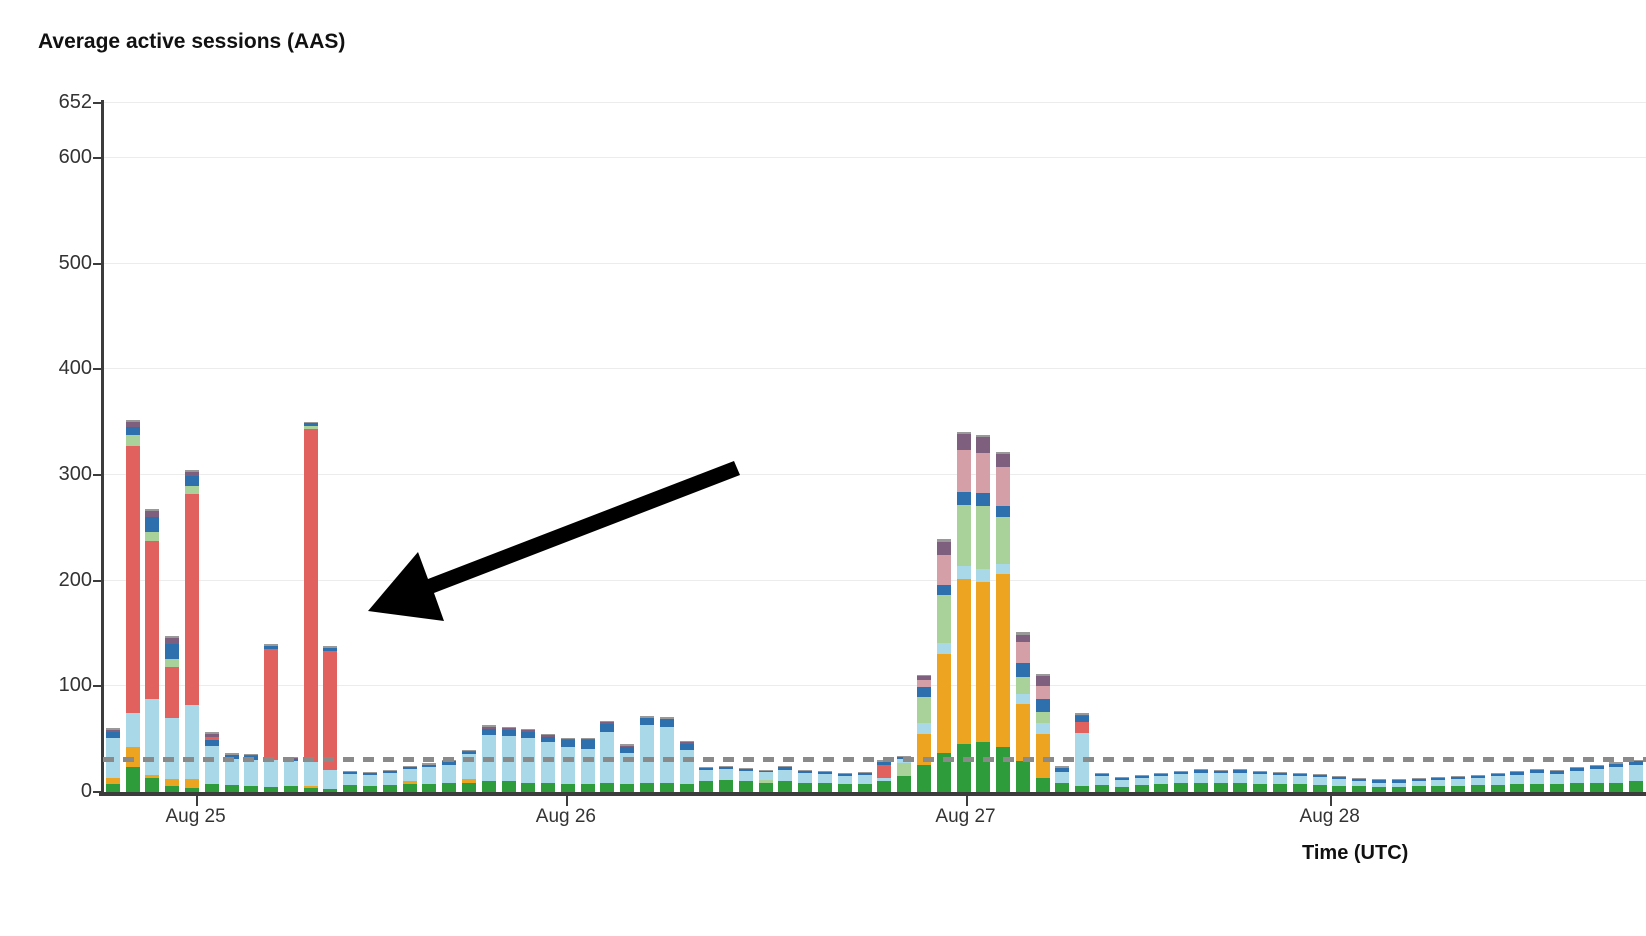 The height and width of the screenshot is (936, 1646). Describe the element at coordinates (1022, 652) in the screenshot. I see `rose-dotted-segment` at that location.